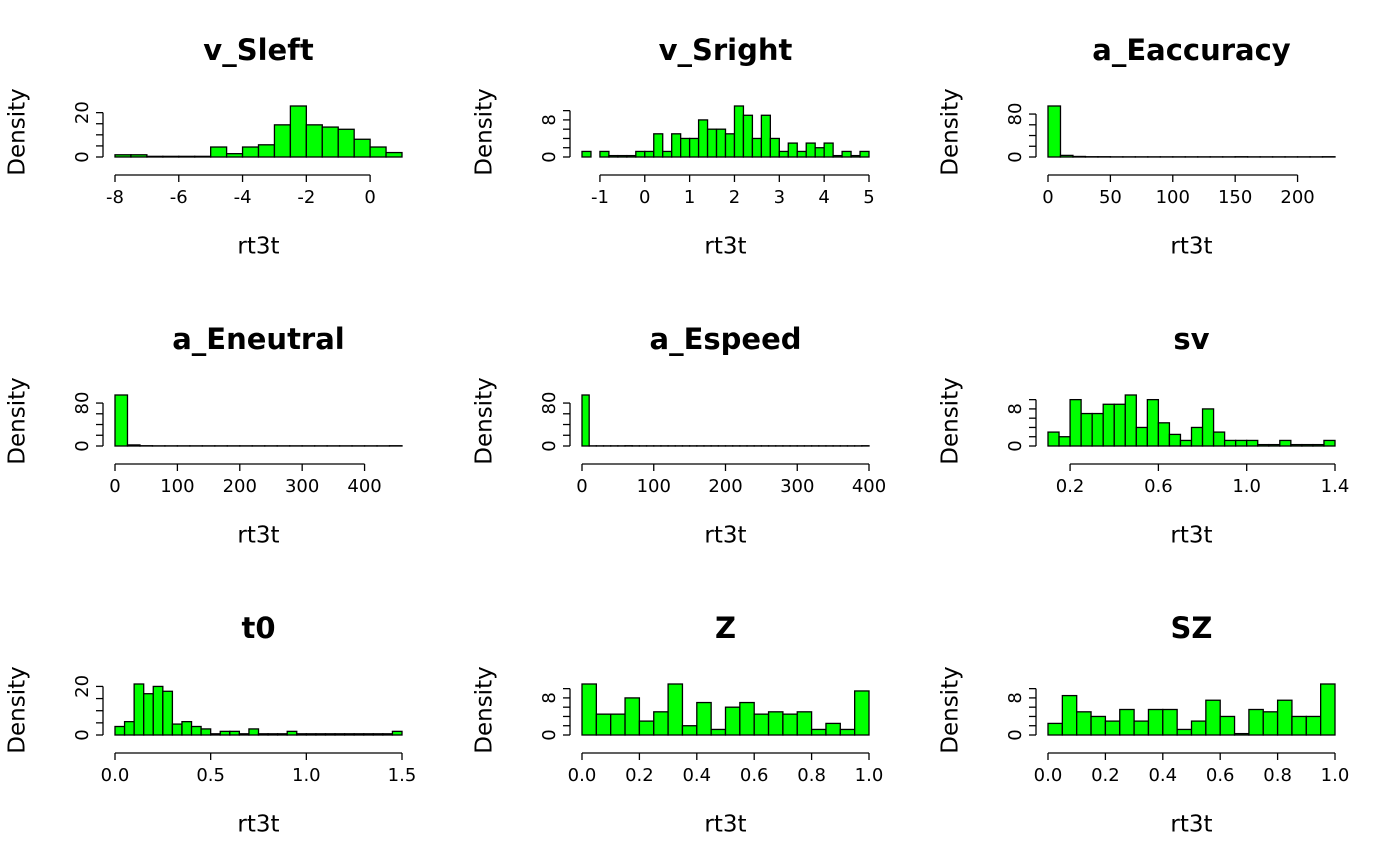 This screenshot has height=866, width=1400. What do you see at coordinates (1235, 197) in the screenshot?
I see `x-tick-label: 150` at bounding box center [1235, 197].